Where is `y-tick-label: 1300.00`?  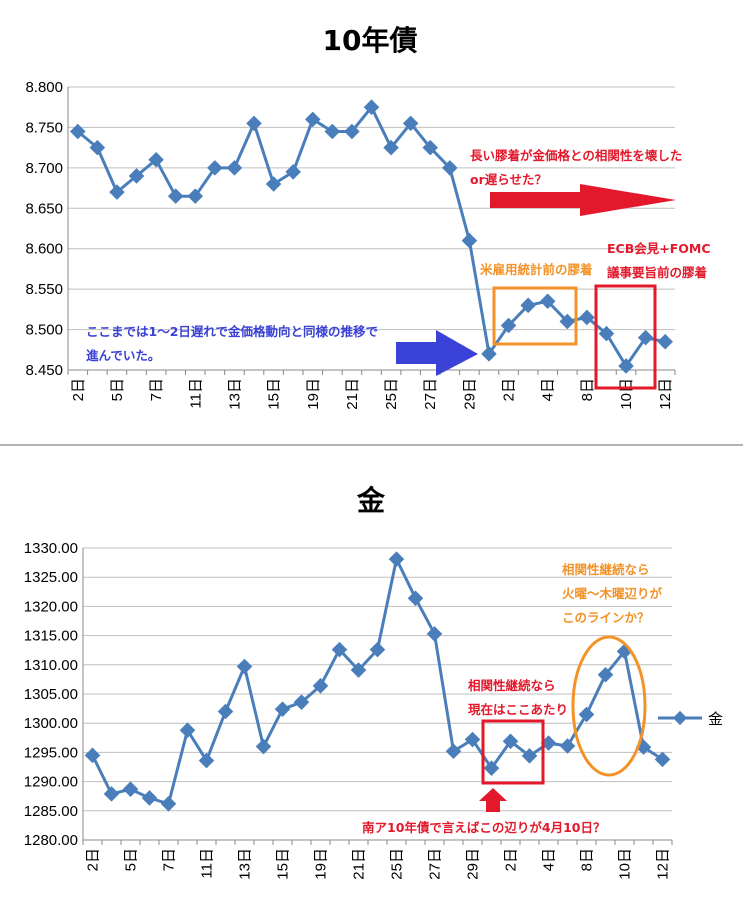
y-tick-label: 1300.00 is located at coordinates (51, 723).